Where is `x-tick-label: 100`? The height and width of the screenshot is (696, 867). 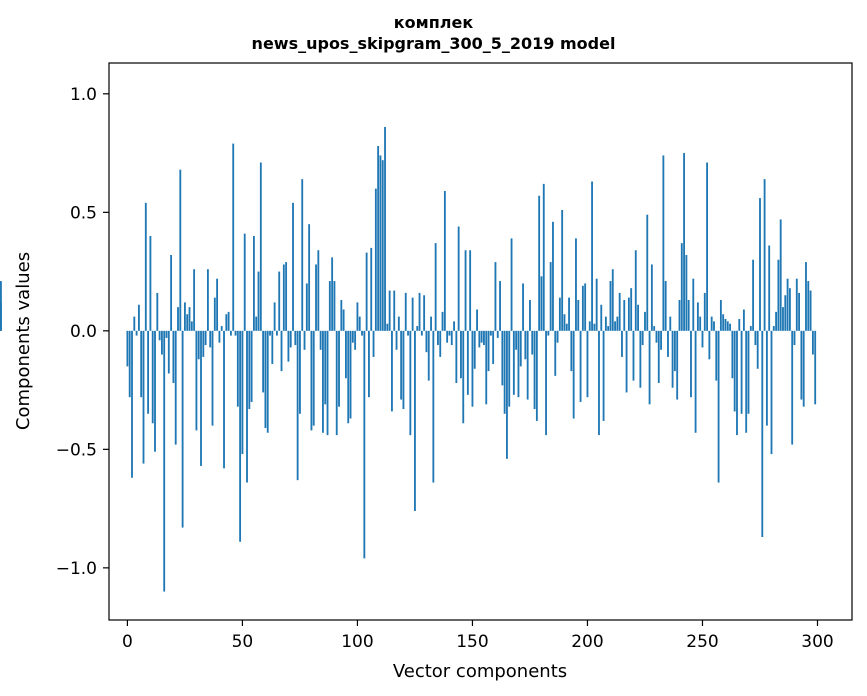
x-tick-label: 100 is located at coordinates (357, 642).